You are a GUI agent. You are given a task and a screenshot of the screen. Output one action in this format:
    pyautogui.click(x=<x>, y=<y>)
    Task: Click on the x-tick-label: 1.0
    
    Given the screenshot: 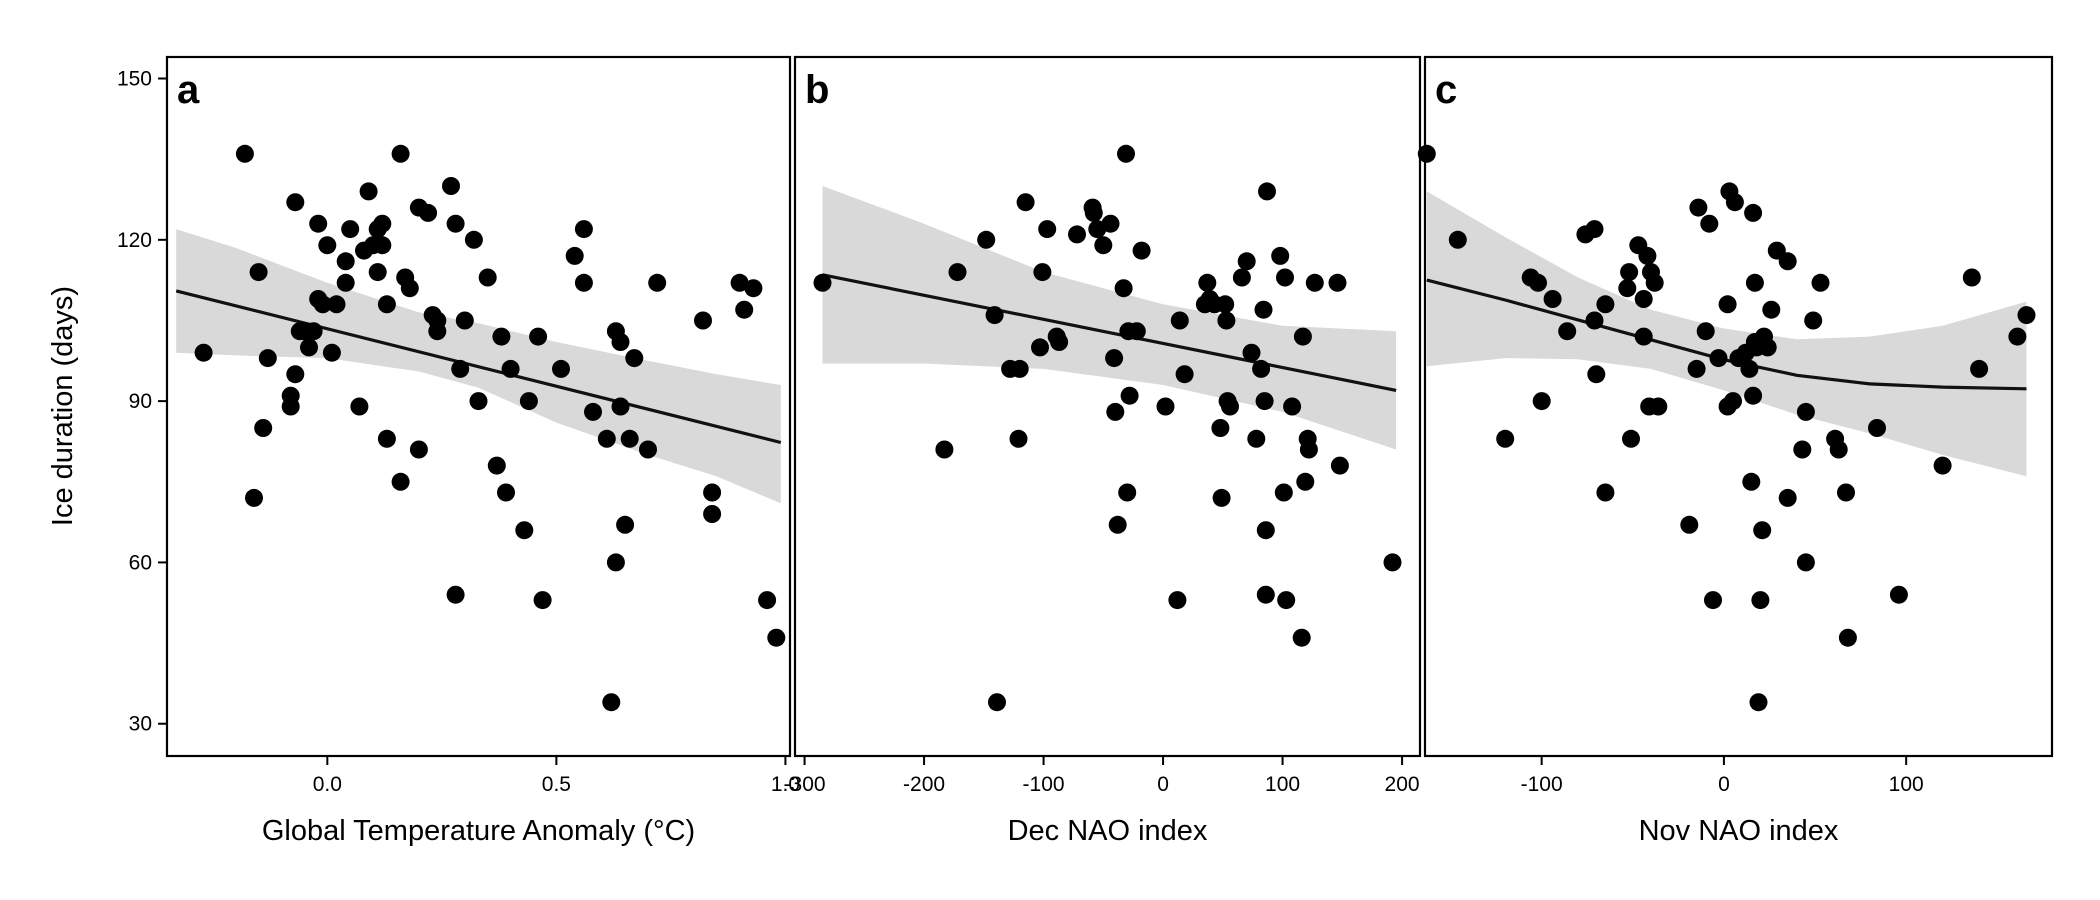 What is the action you would take?
    pyautogui.click(x=785, y=784)
    